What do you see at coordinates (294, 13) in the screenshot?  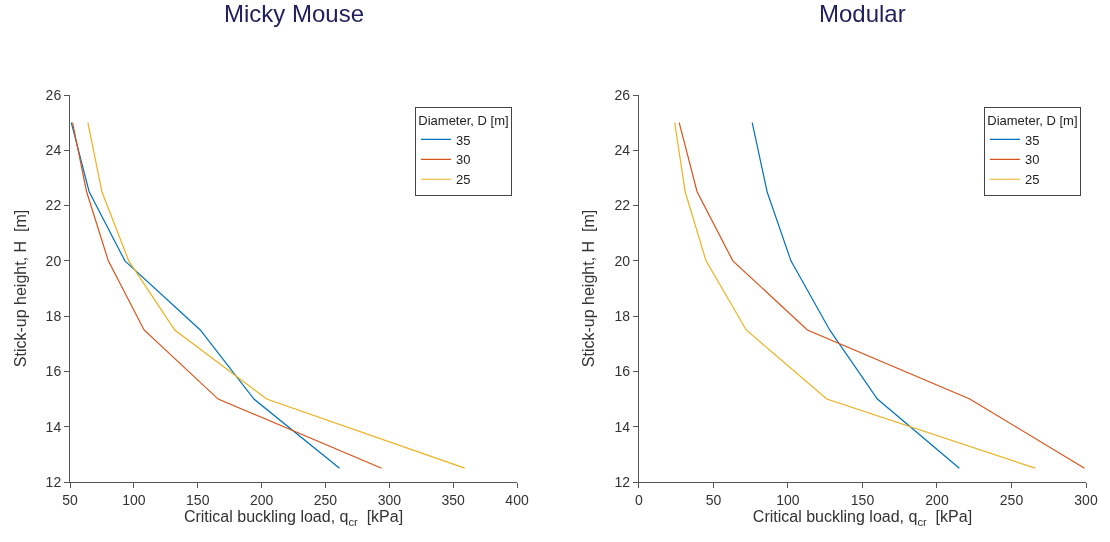 I see `chart-title: Micky Mouse` at bounding box center [294, 13].